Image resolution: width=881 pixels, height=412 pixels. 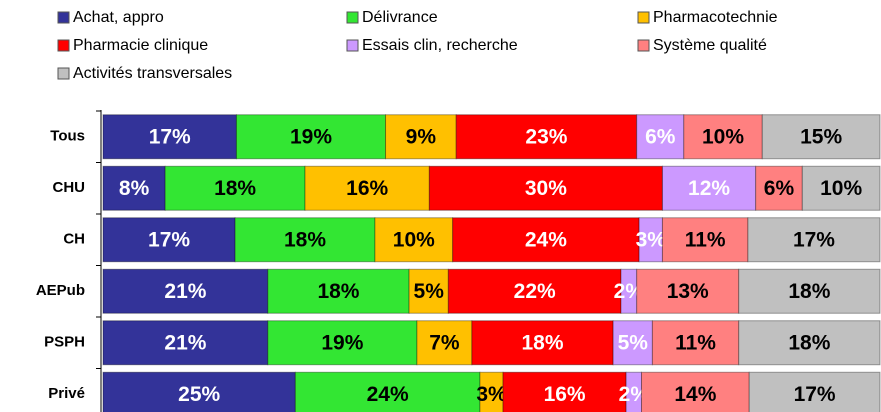 I want to click on data-label: 12%, so click(x=709, y=188).